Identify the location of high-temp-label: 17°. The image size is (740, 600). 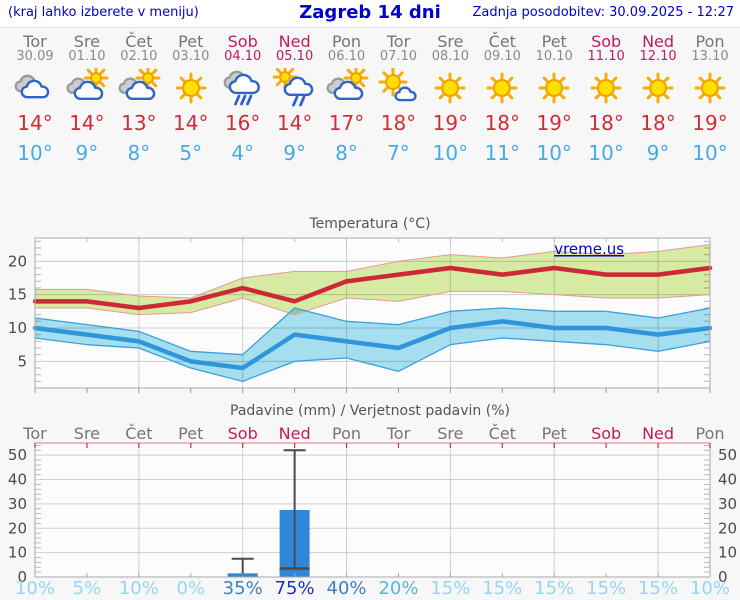
(346, 123).